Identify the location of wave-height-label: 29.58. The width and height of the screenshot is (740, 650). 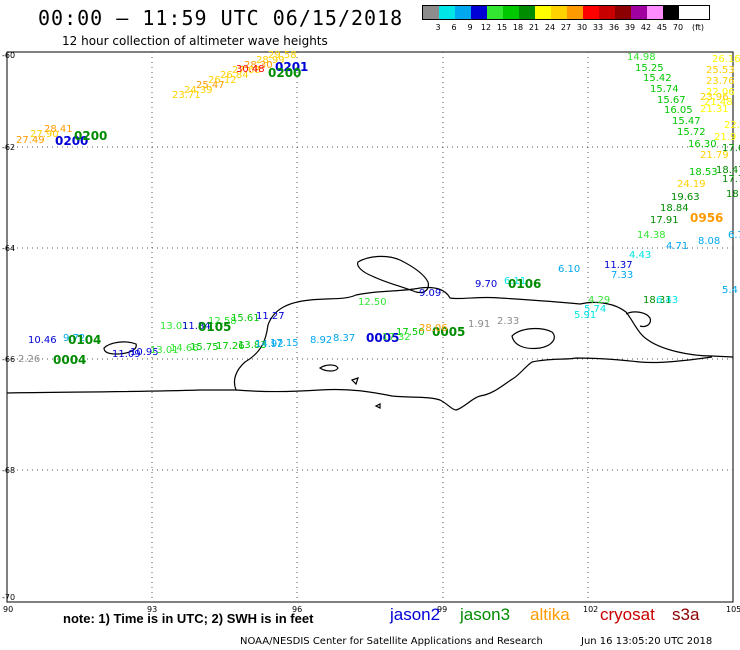
(282, 55).